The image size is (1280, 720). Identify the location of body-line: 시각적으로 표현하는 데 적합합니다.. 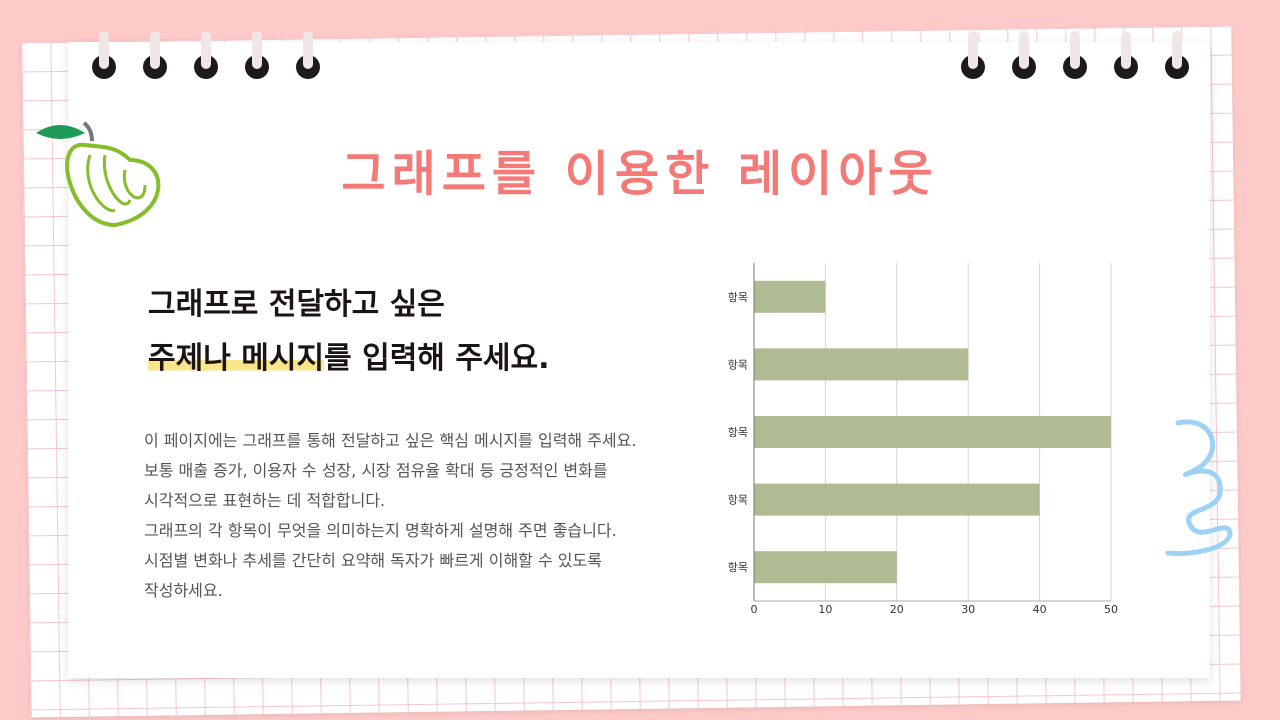
(265, 500).